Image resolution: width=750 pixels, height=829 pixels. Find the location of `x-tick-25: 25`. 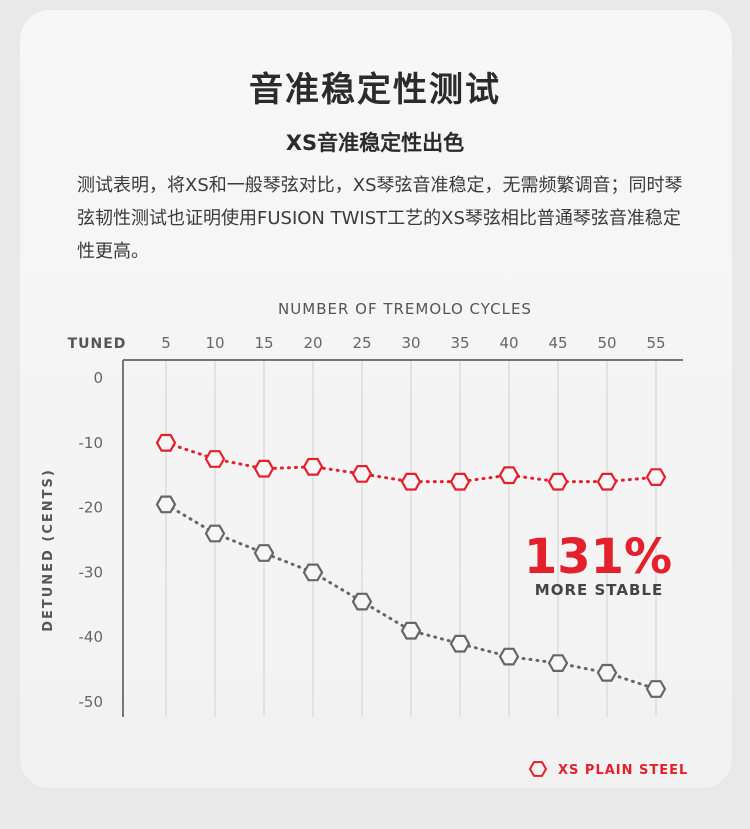

x-tick-25: 25 is located at coordinates (361, 343).